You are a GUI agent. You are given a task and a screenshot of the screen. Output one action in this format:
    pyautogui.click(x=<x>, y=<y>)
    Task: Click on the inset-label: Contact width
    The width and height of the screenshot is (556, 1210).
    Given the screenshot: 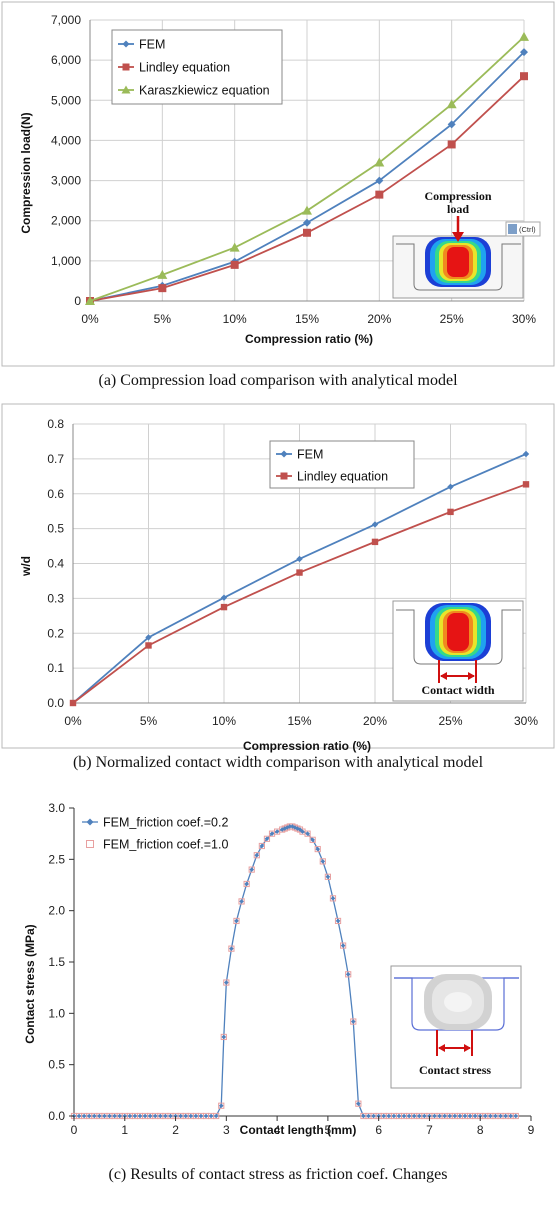 What is the action you would take?
    pyautogui.click(x=457, y=690)
    